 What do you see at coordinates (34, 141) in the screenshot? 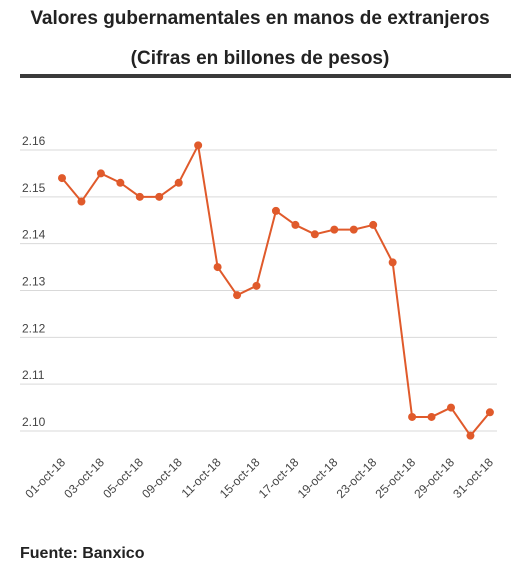
I see `y-tick-label-2.16: 2.16` at bounding box center [34, 141].